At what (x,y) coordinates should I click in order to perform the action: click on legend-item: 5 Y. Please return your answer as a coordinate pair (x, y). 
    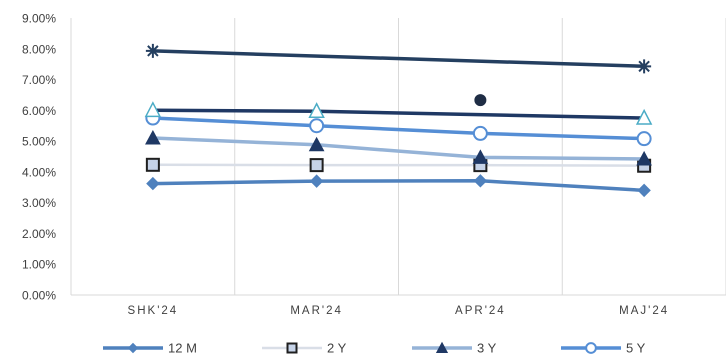
    Looking at the image, I should click on (603, 348).